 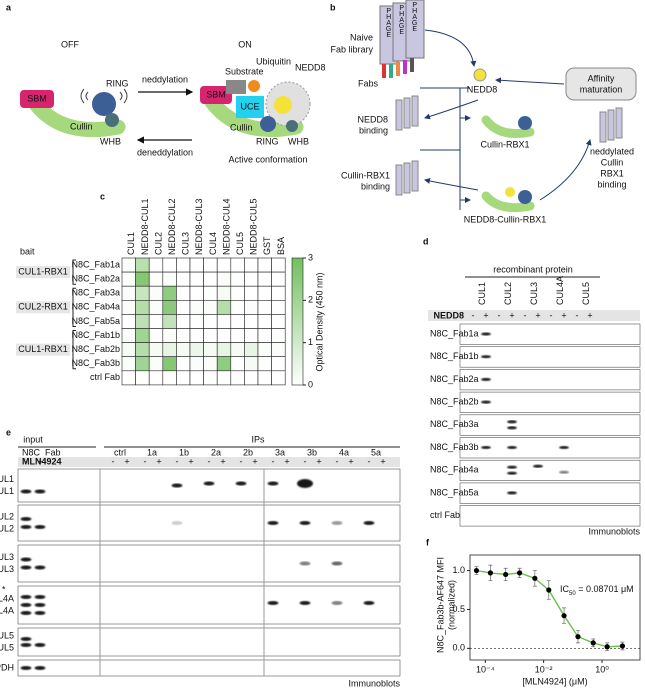 What do you see at coordinates (454, 447) in the screenshot?
I see `row-label: N8C_Fab3b` at bounding box center [454, 447].